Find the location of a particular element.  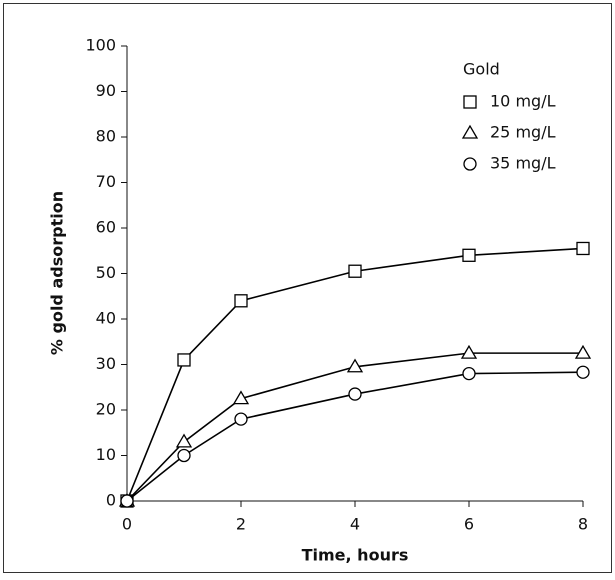

legend-label: 35 mg/L is located at coordinates (523, 163).